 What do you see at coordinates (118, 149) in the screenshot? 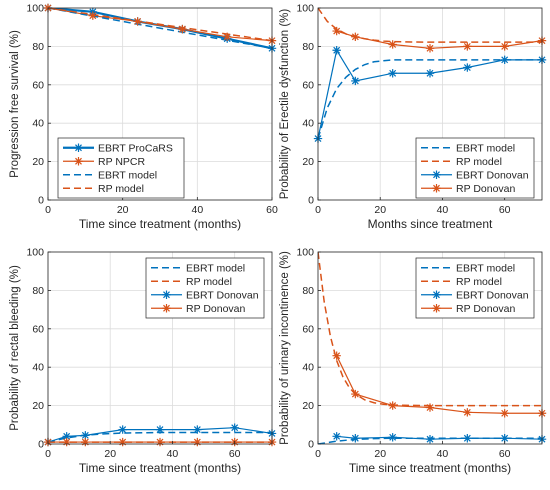
I see `legend-item: EBRT ProCaRS` at bounding box center [118, 149].